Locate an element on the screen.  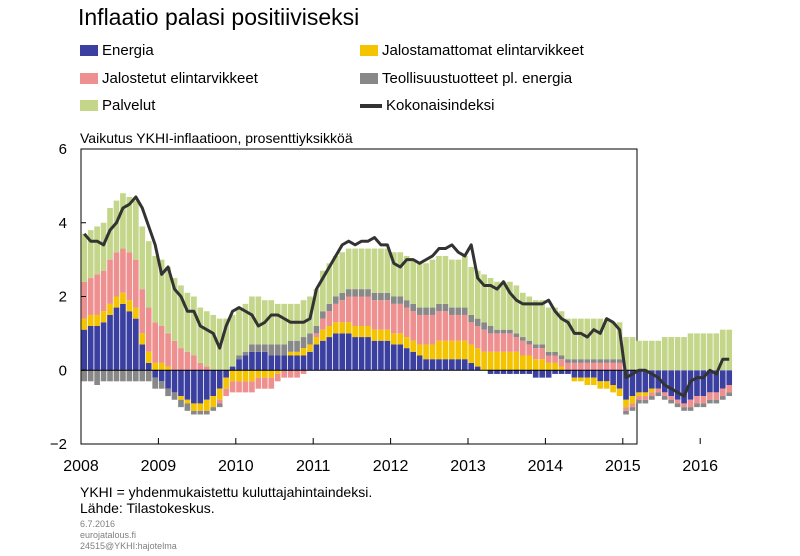
legend-swatch-jalostetut is located at coordinates (89, 78).